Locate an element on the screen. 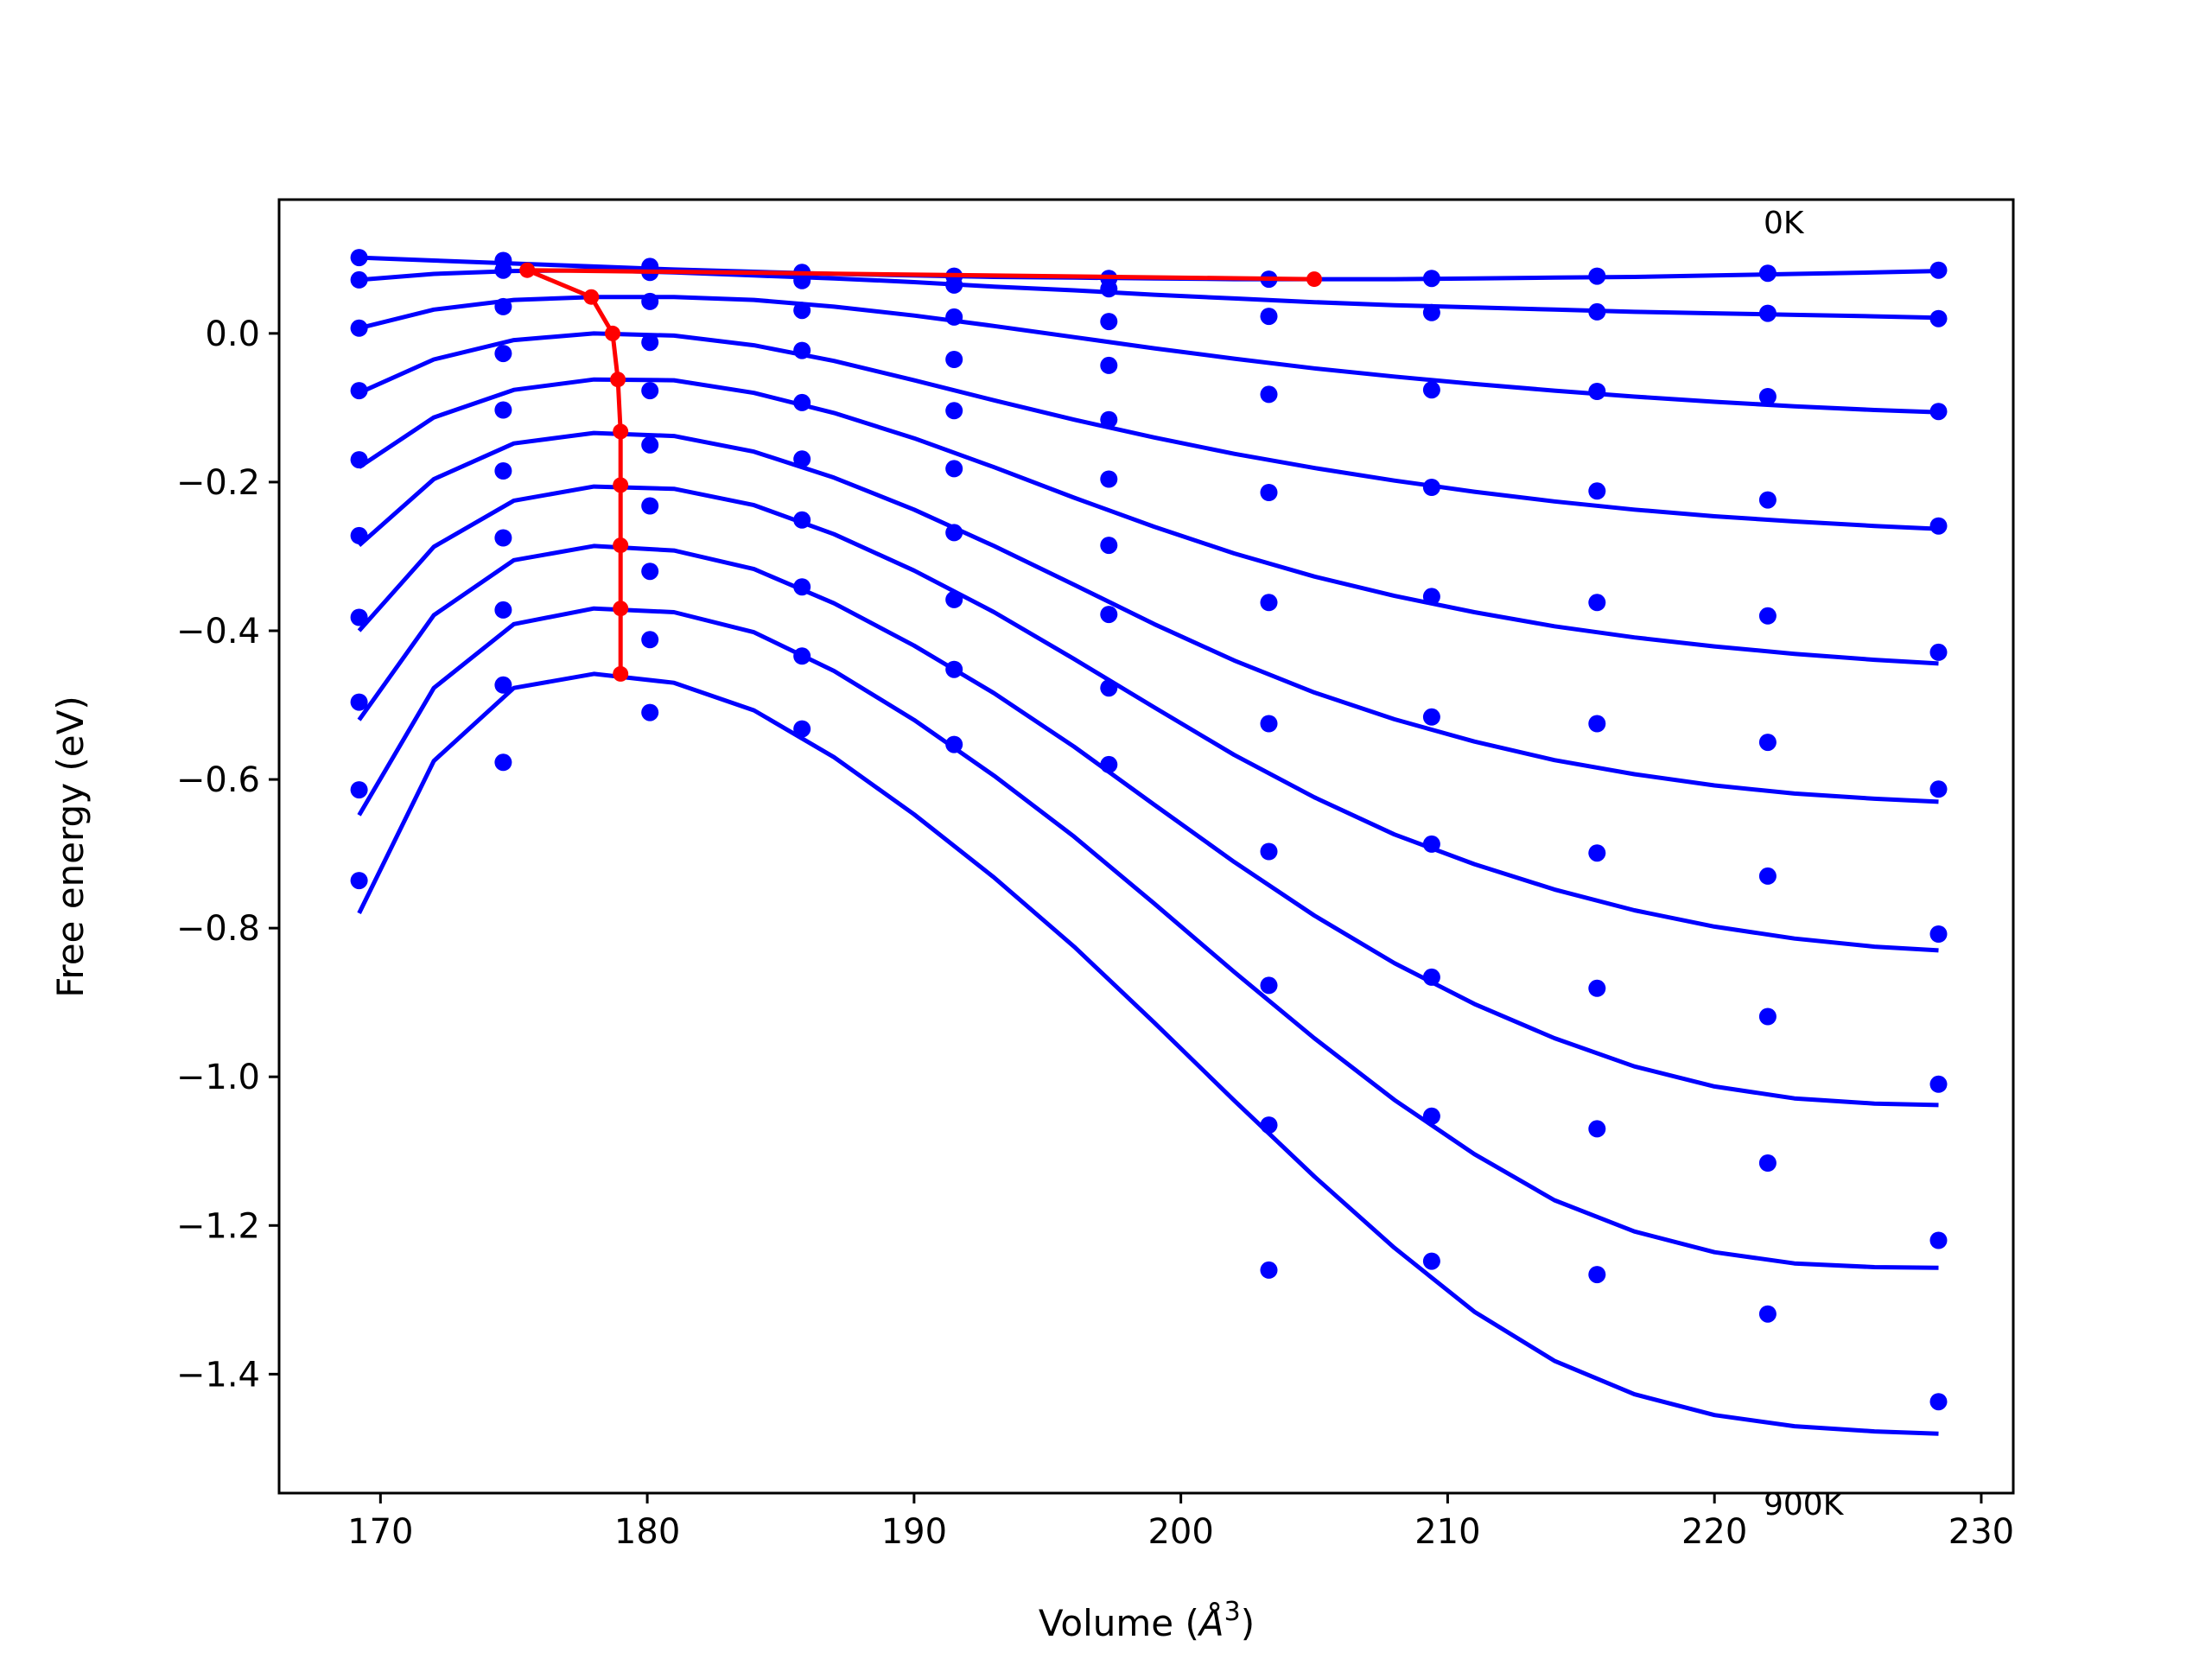 The image size is (2212, 1659). y-tick-label-4: −0.8 is located at coordinates (218, 929).